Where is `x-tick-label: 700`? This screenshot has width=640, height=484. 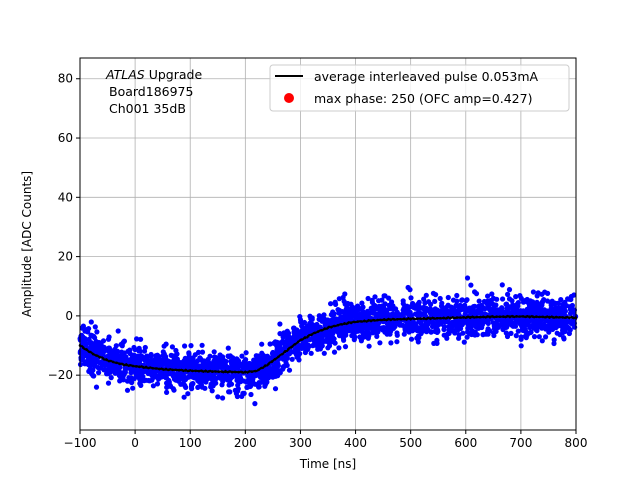
x-tick-label: 700 is located at coordinates (520, 443).